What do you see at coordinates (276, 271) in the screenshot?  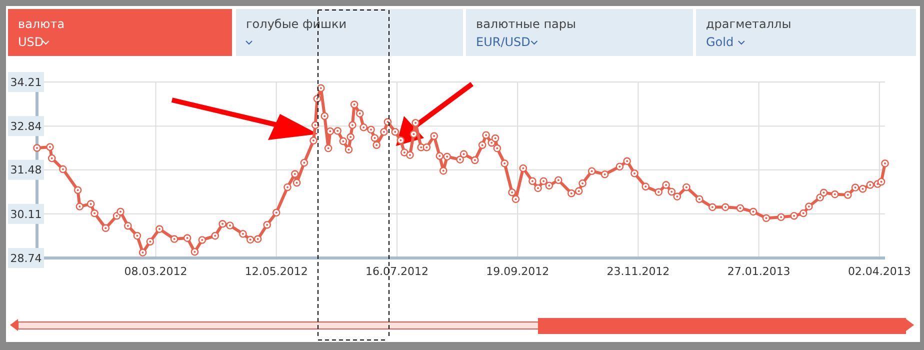 I see `x-tick-label: 12.05.2012` at bounding box center [276, 271].